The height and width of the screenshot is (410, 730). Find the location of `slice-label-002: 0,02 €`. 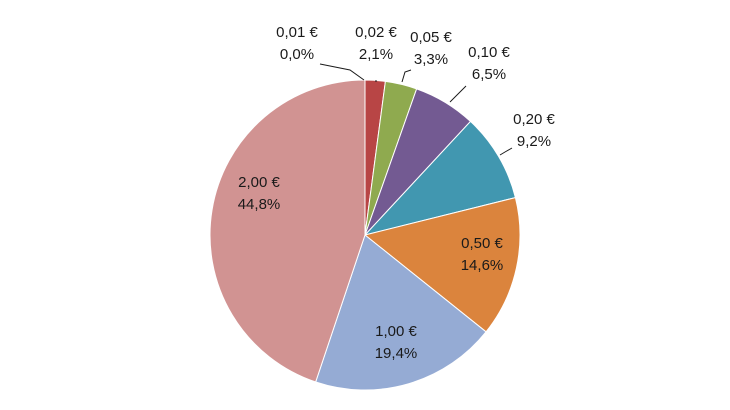

slice-label-002: 0,02 € is located at coordinates (376, 32).